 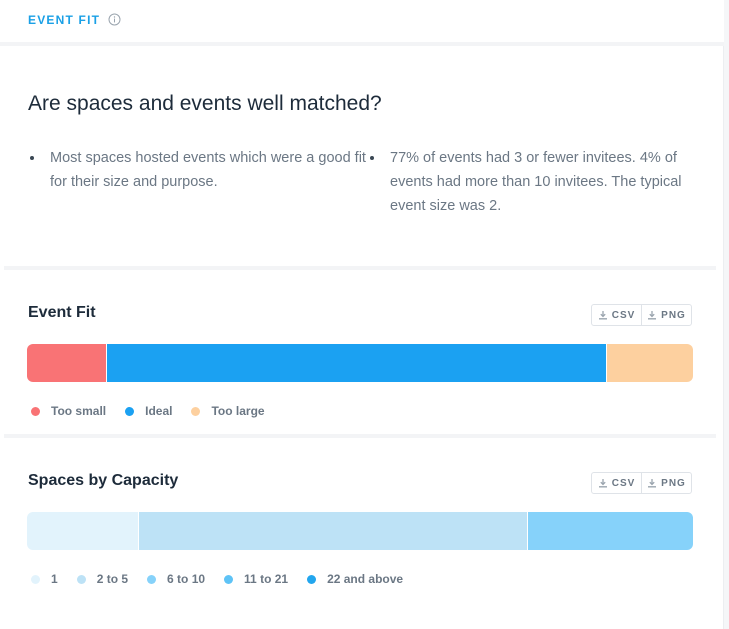 I want to click on event-fit-legend: Too small Ideal Too large, so click(x=157, y=411).